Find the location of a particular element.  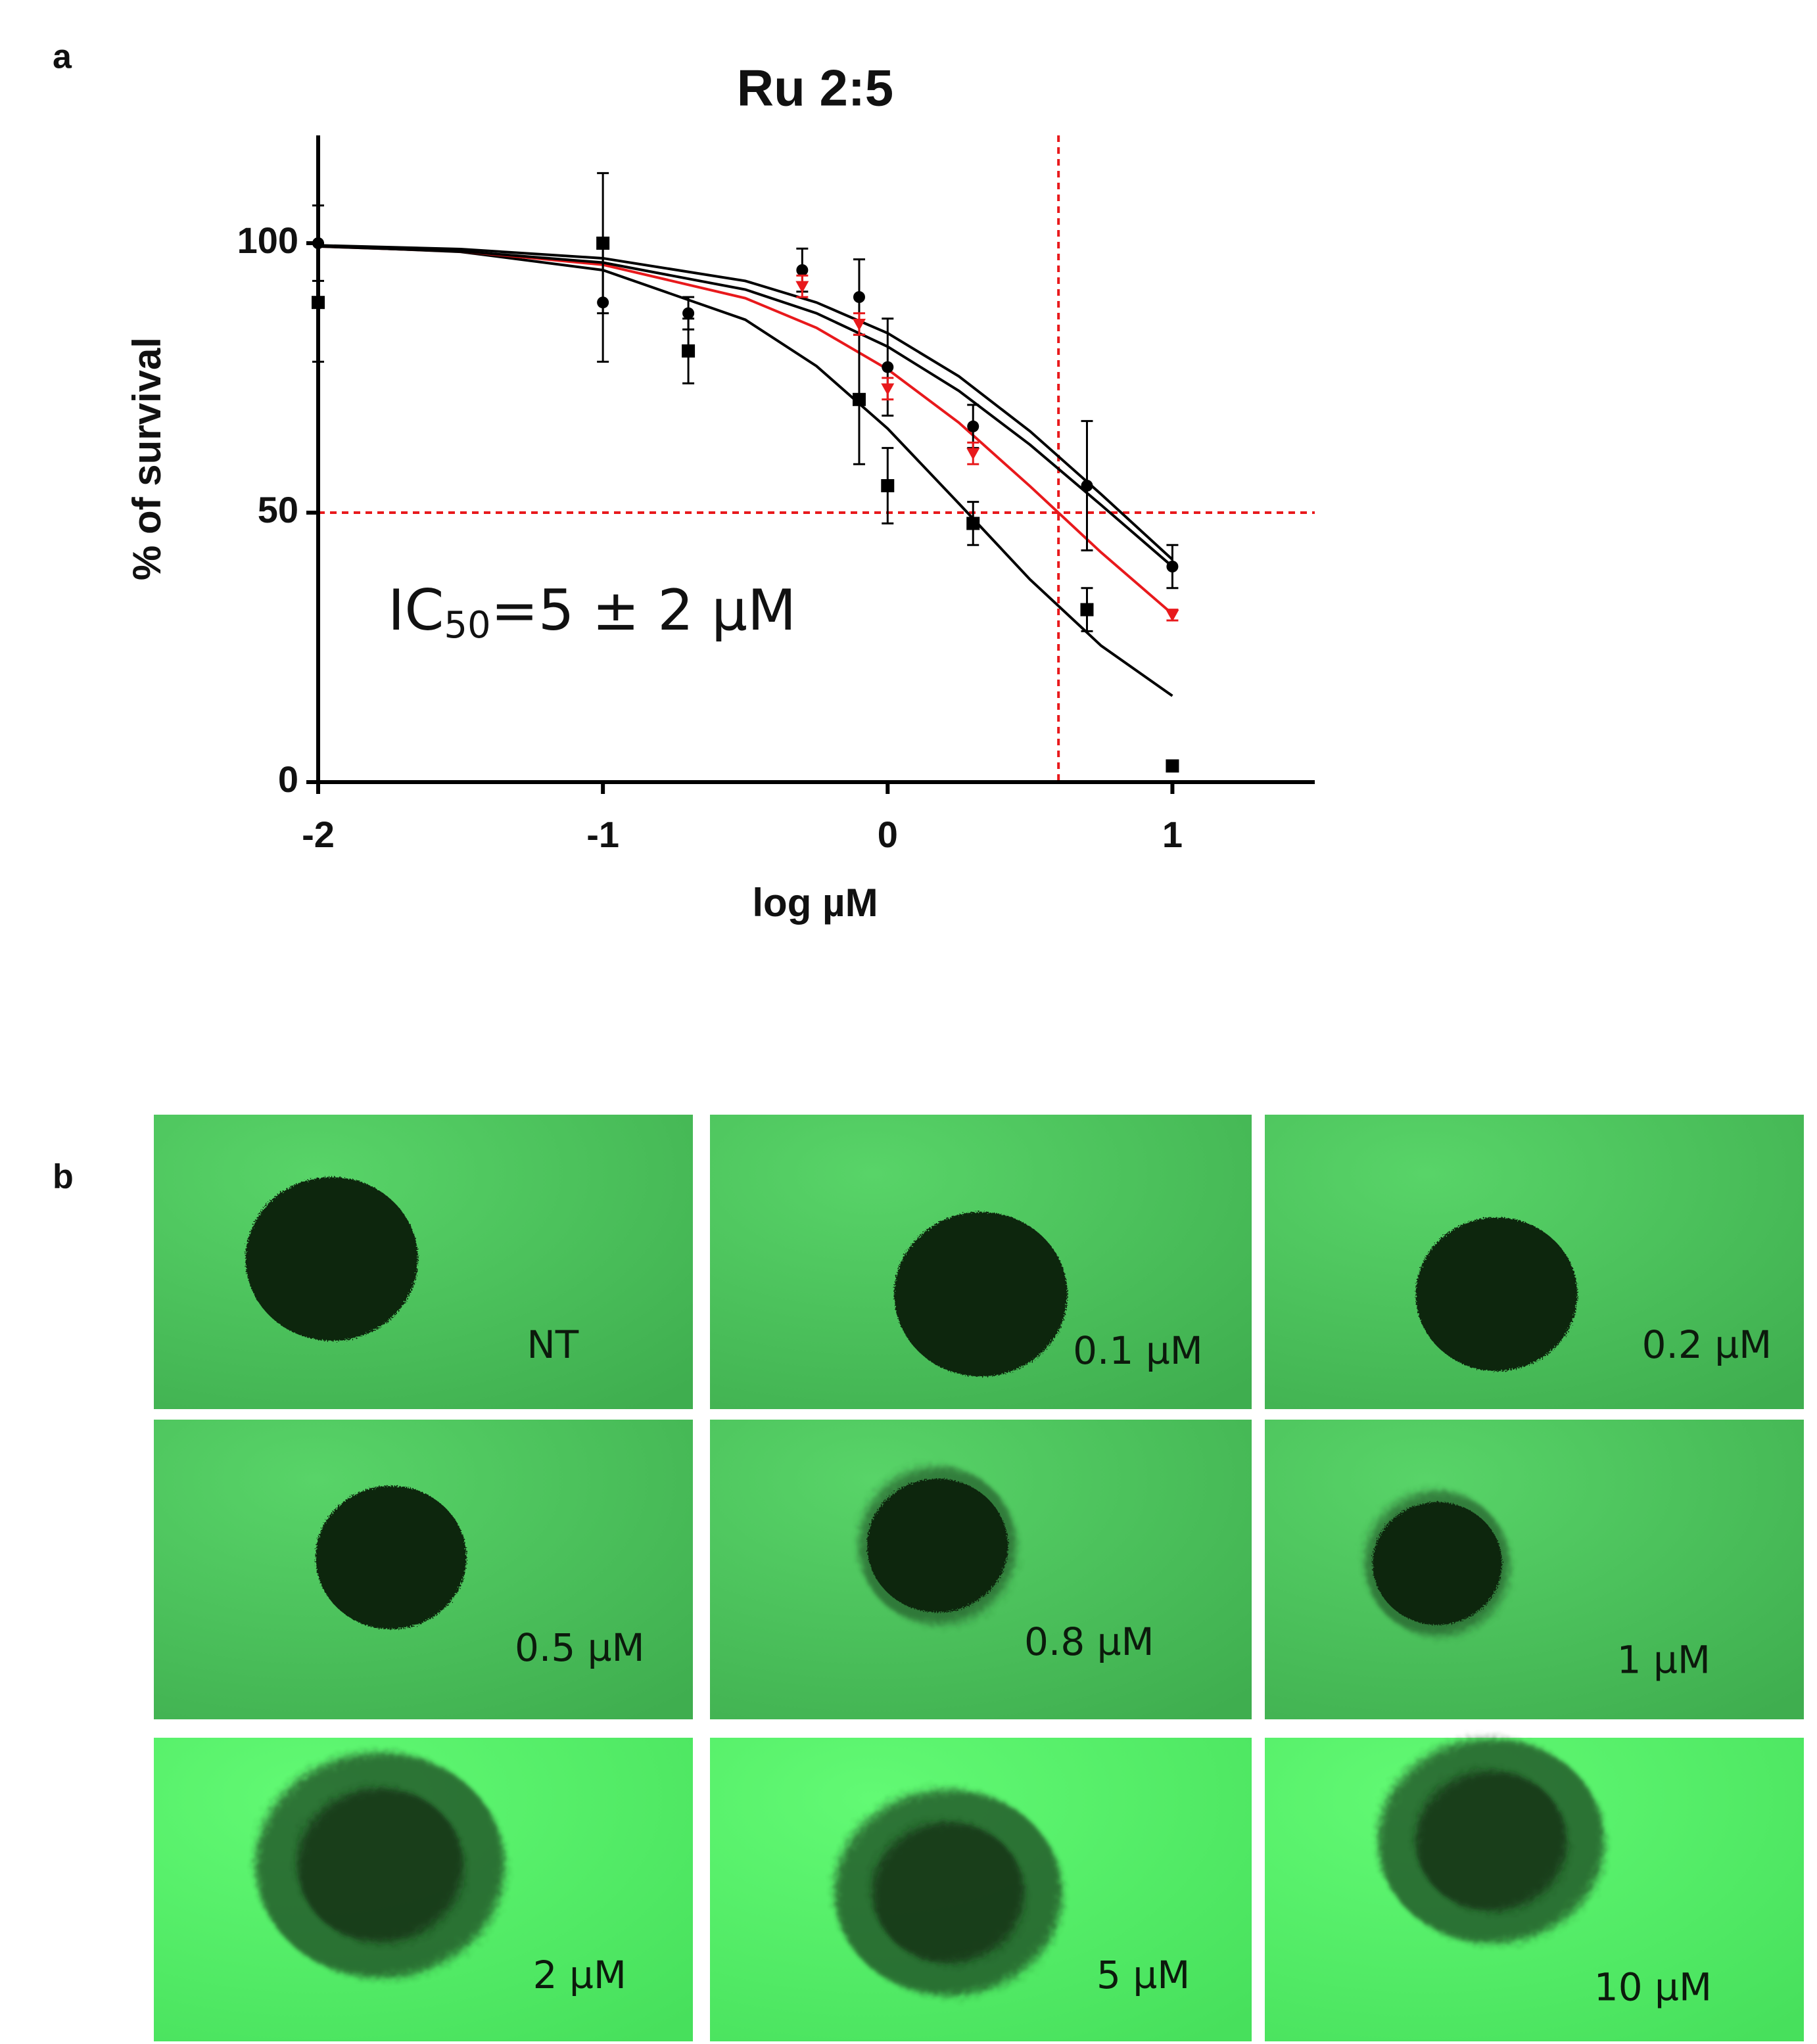

annotation-subscript: 50 is located at coordinates (467, 625).